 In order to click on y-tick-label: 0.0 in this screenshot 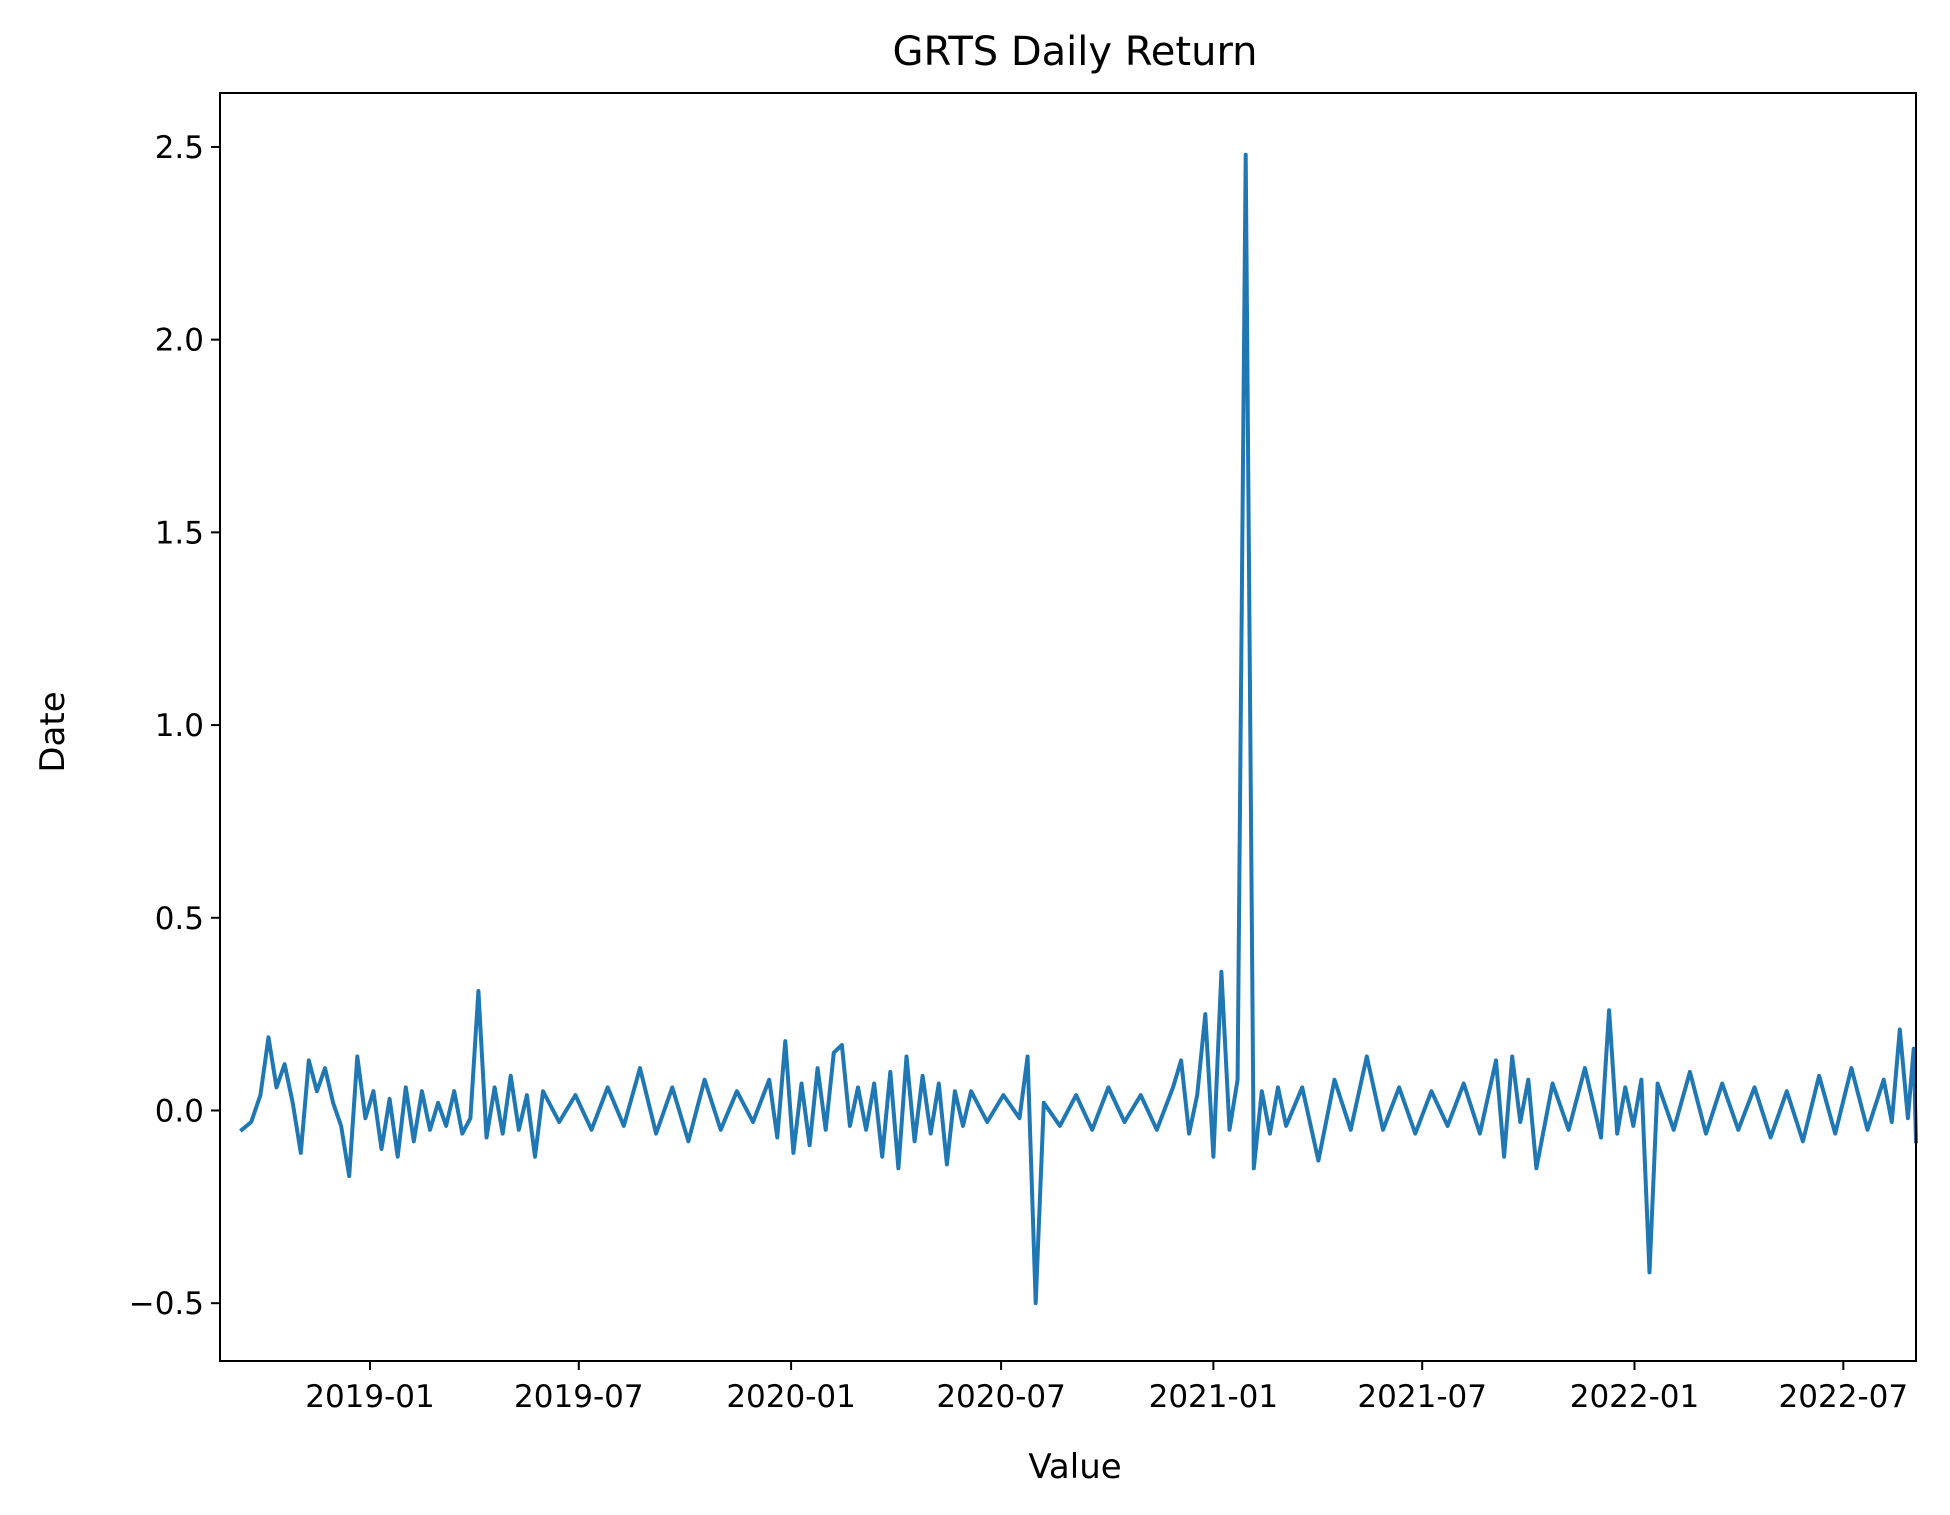, I will do `click(179, 1111)`.